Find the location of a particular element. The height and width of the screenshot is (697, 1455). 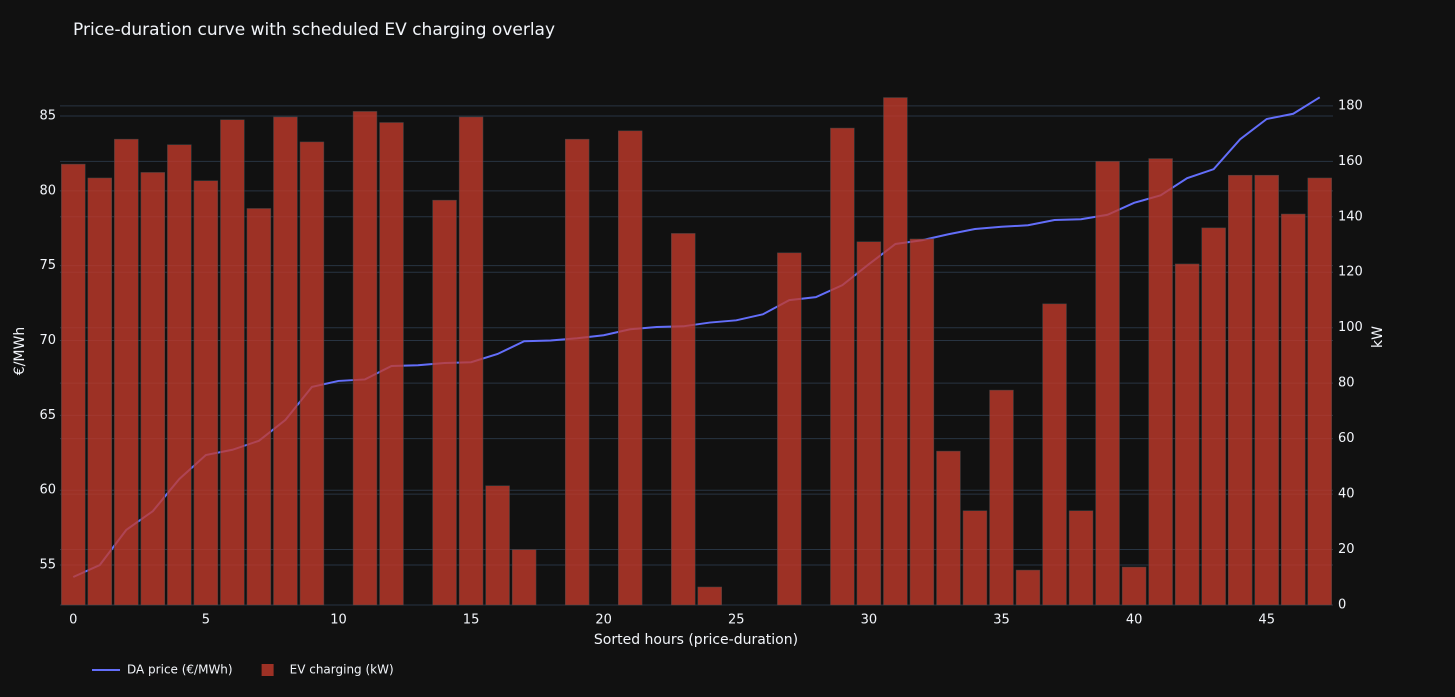

y-tick-label: 85 is located at coordinates (47, 116).